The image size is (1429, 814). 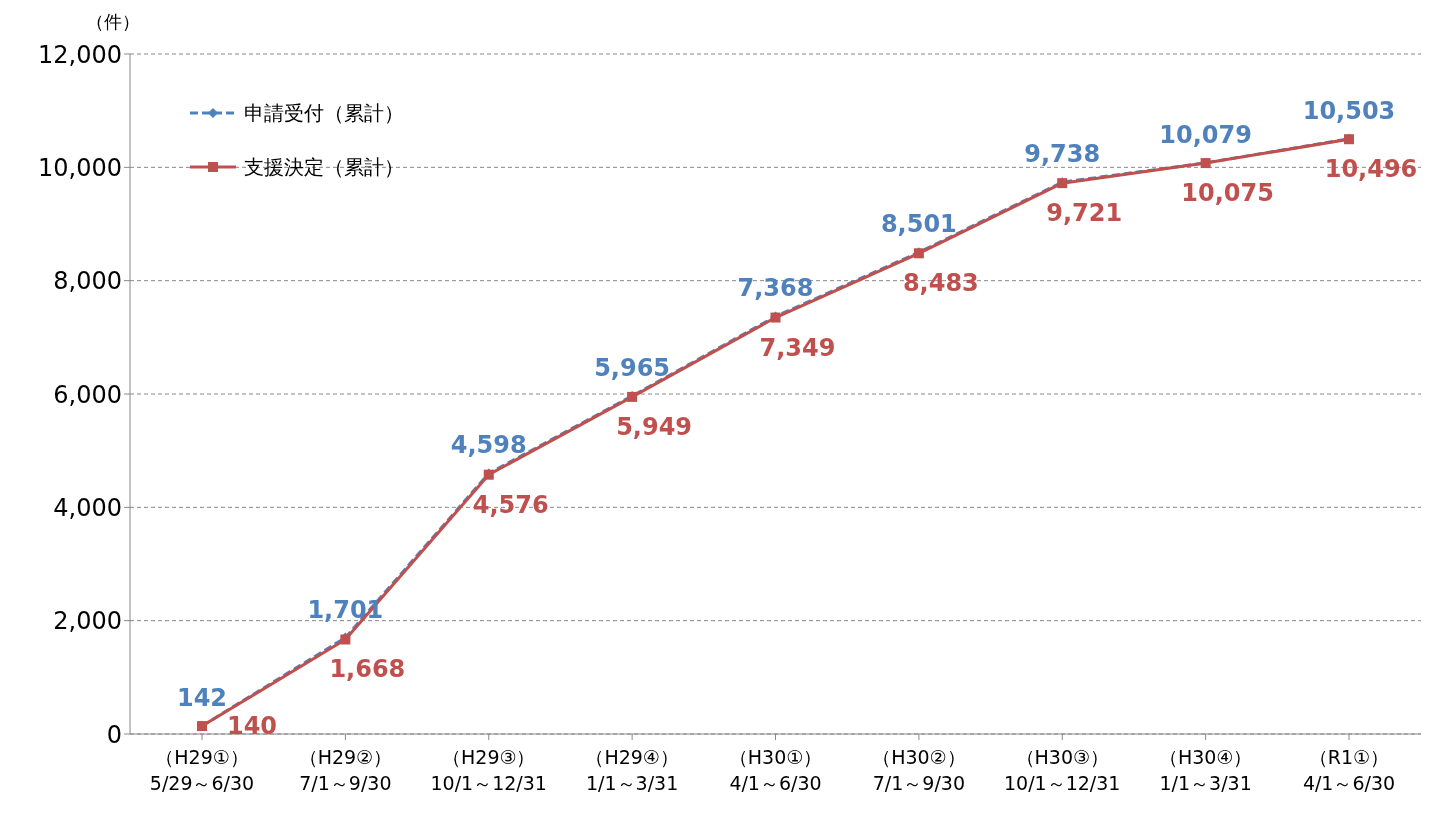 I want to click on y-tick-label: 0, so click(x=114, y=734).